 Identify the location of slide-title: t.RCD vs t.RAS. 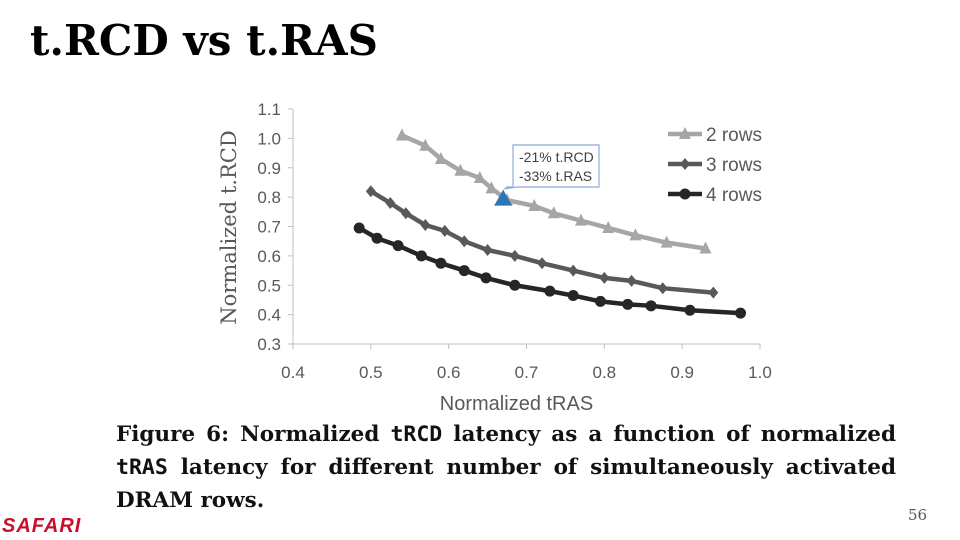
(204, 40).